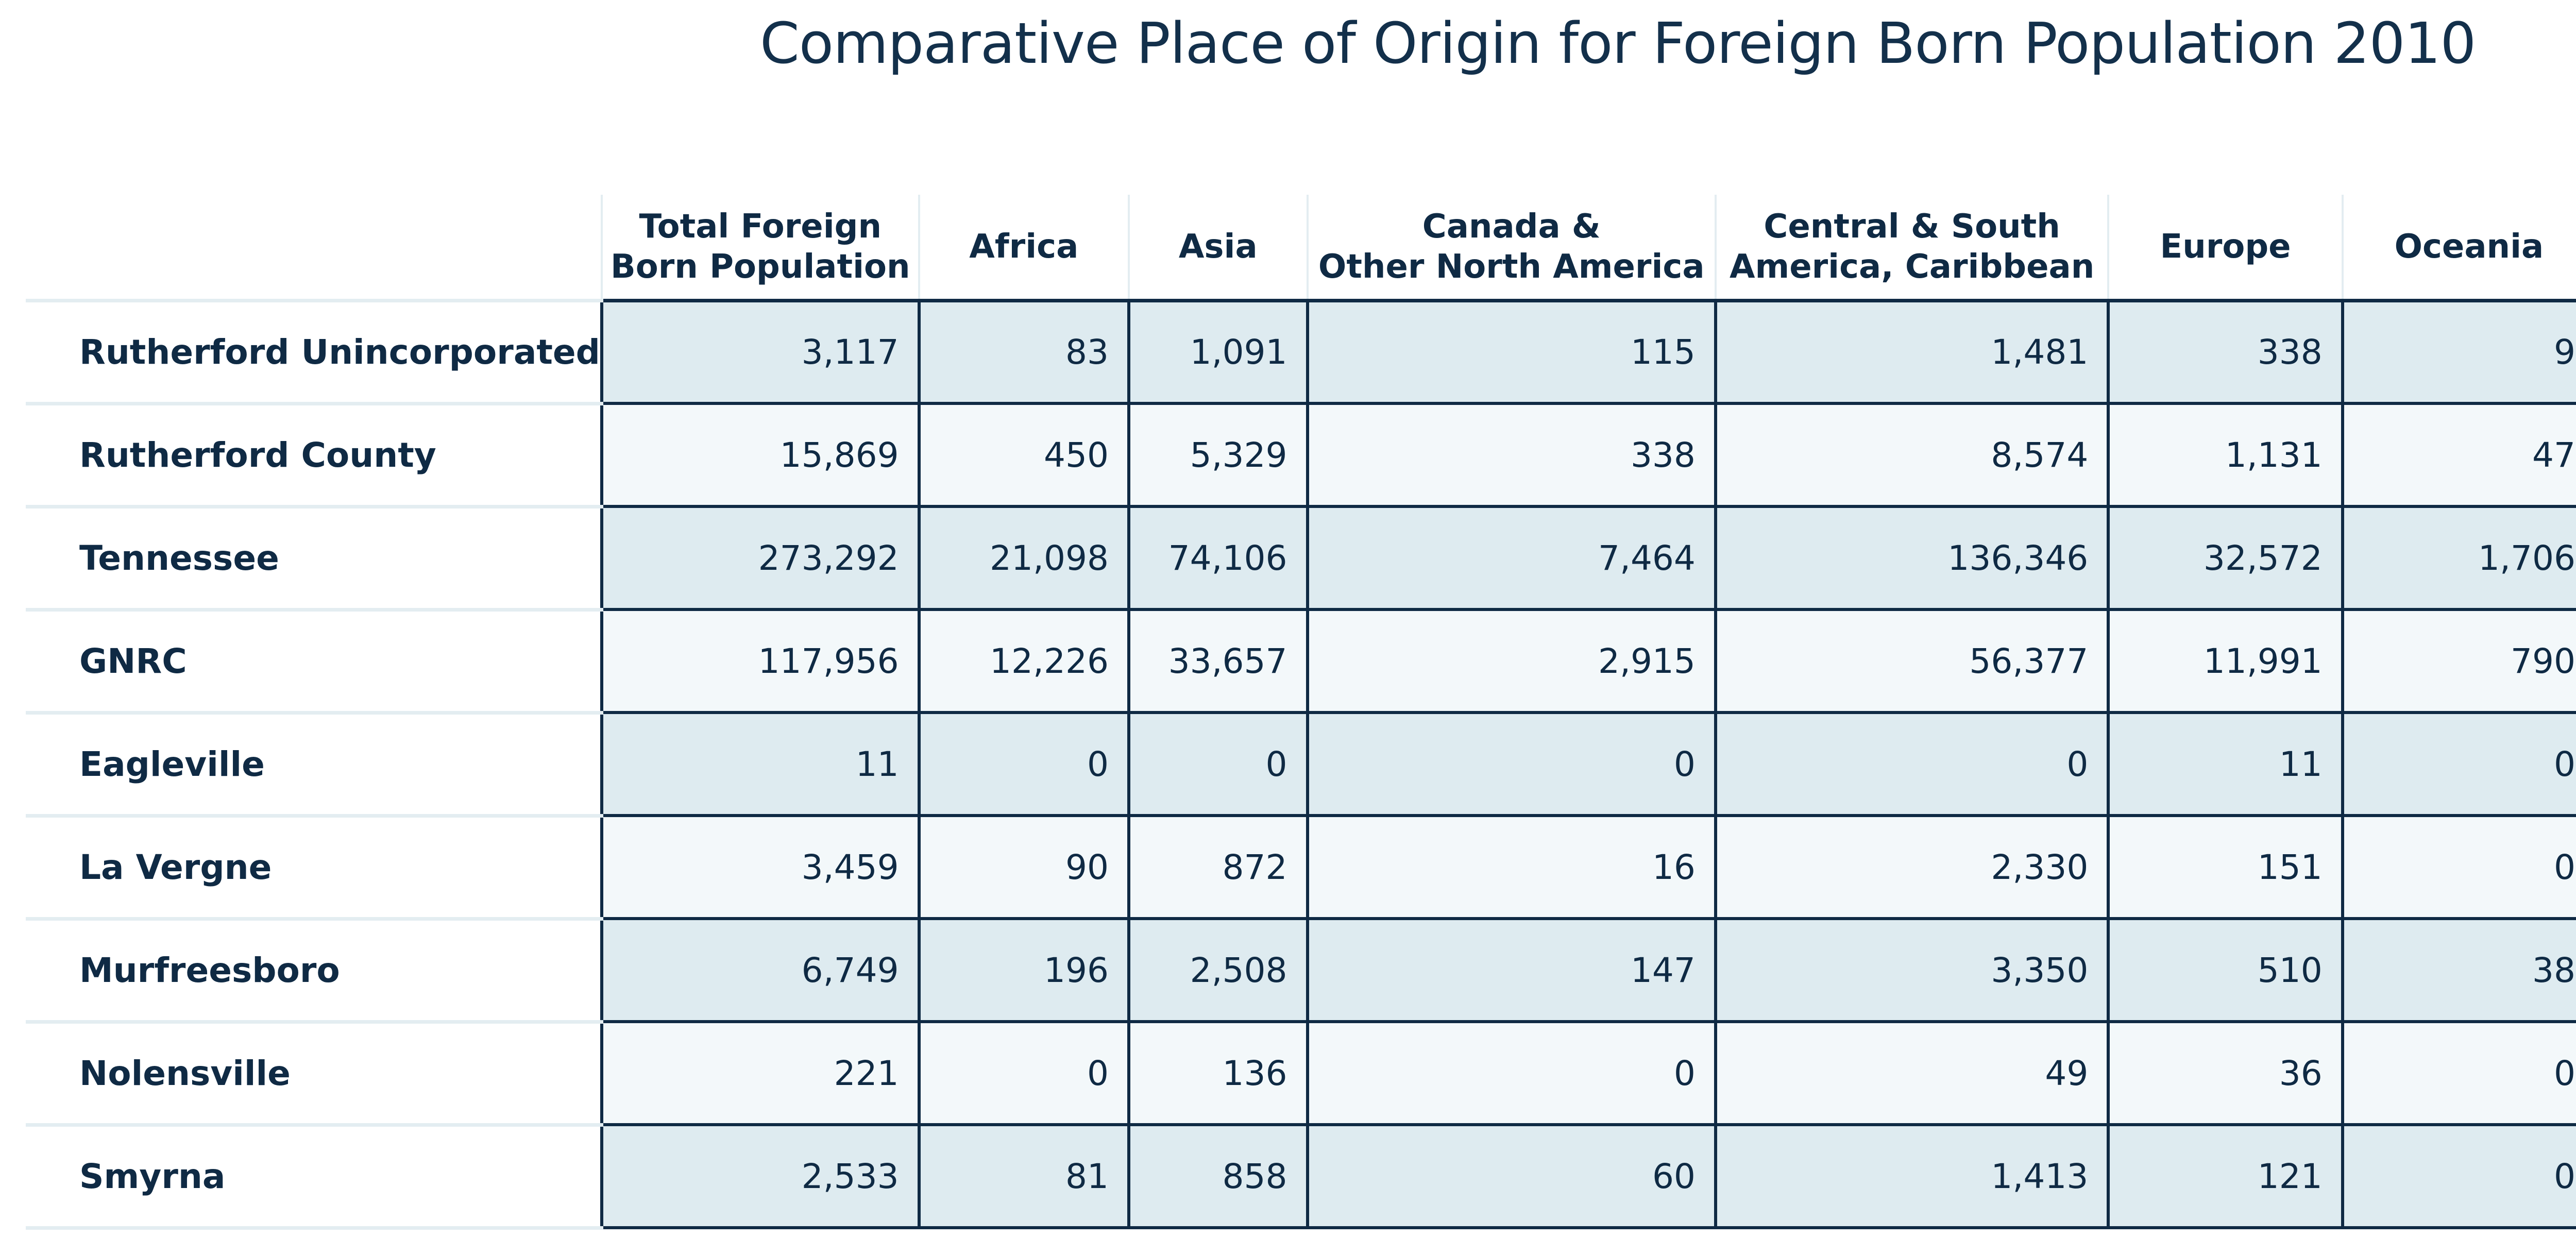 Image resolution: width=2576 pixels, height=1255 pixels. Describe the element at coordinates (761, 1073) in the screenshot. I see `table-cell: 221` at that location.